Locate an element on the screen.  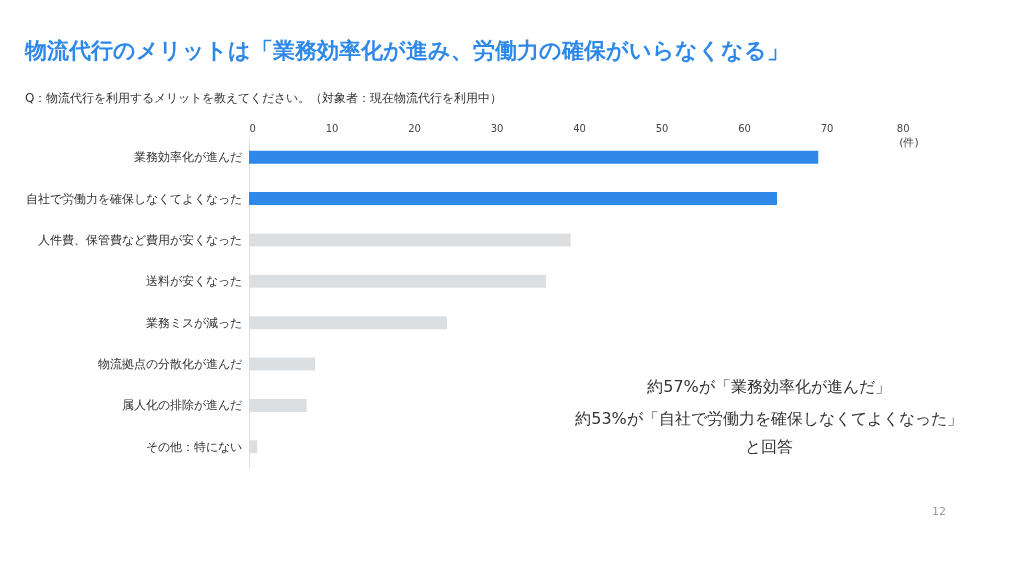
x-tick-label: 10 is located at coordinates (332, 128).